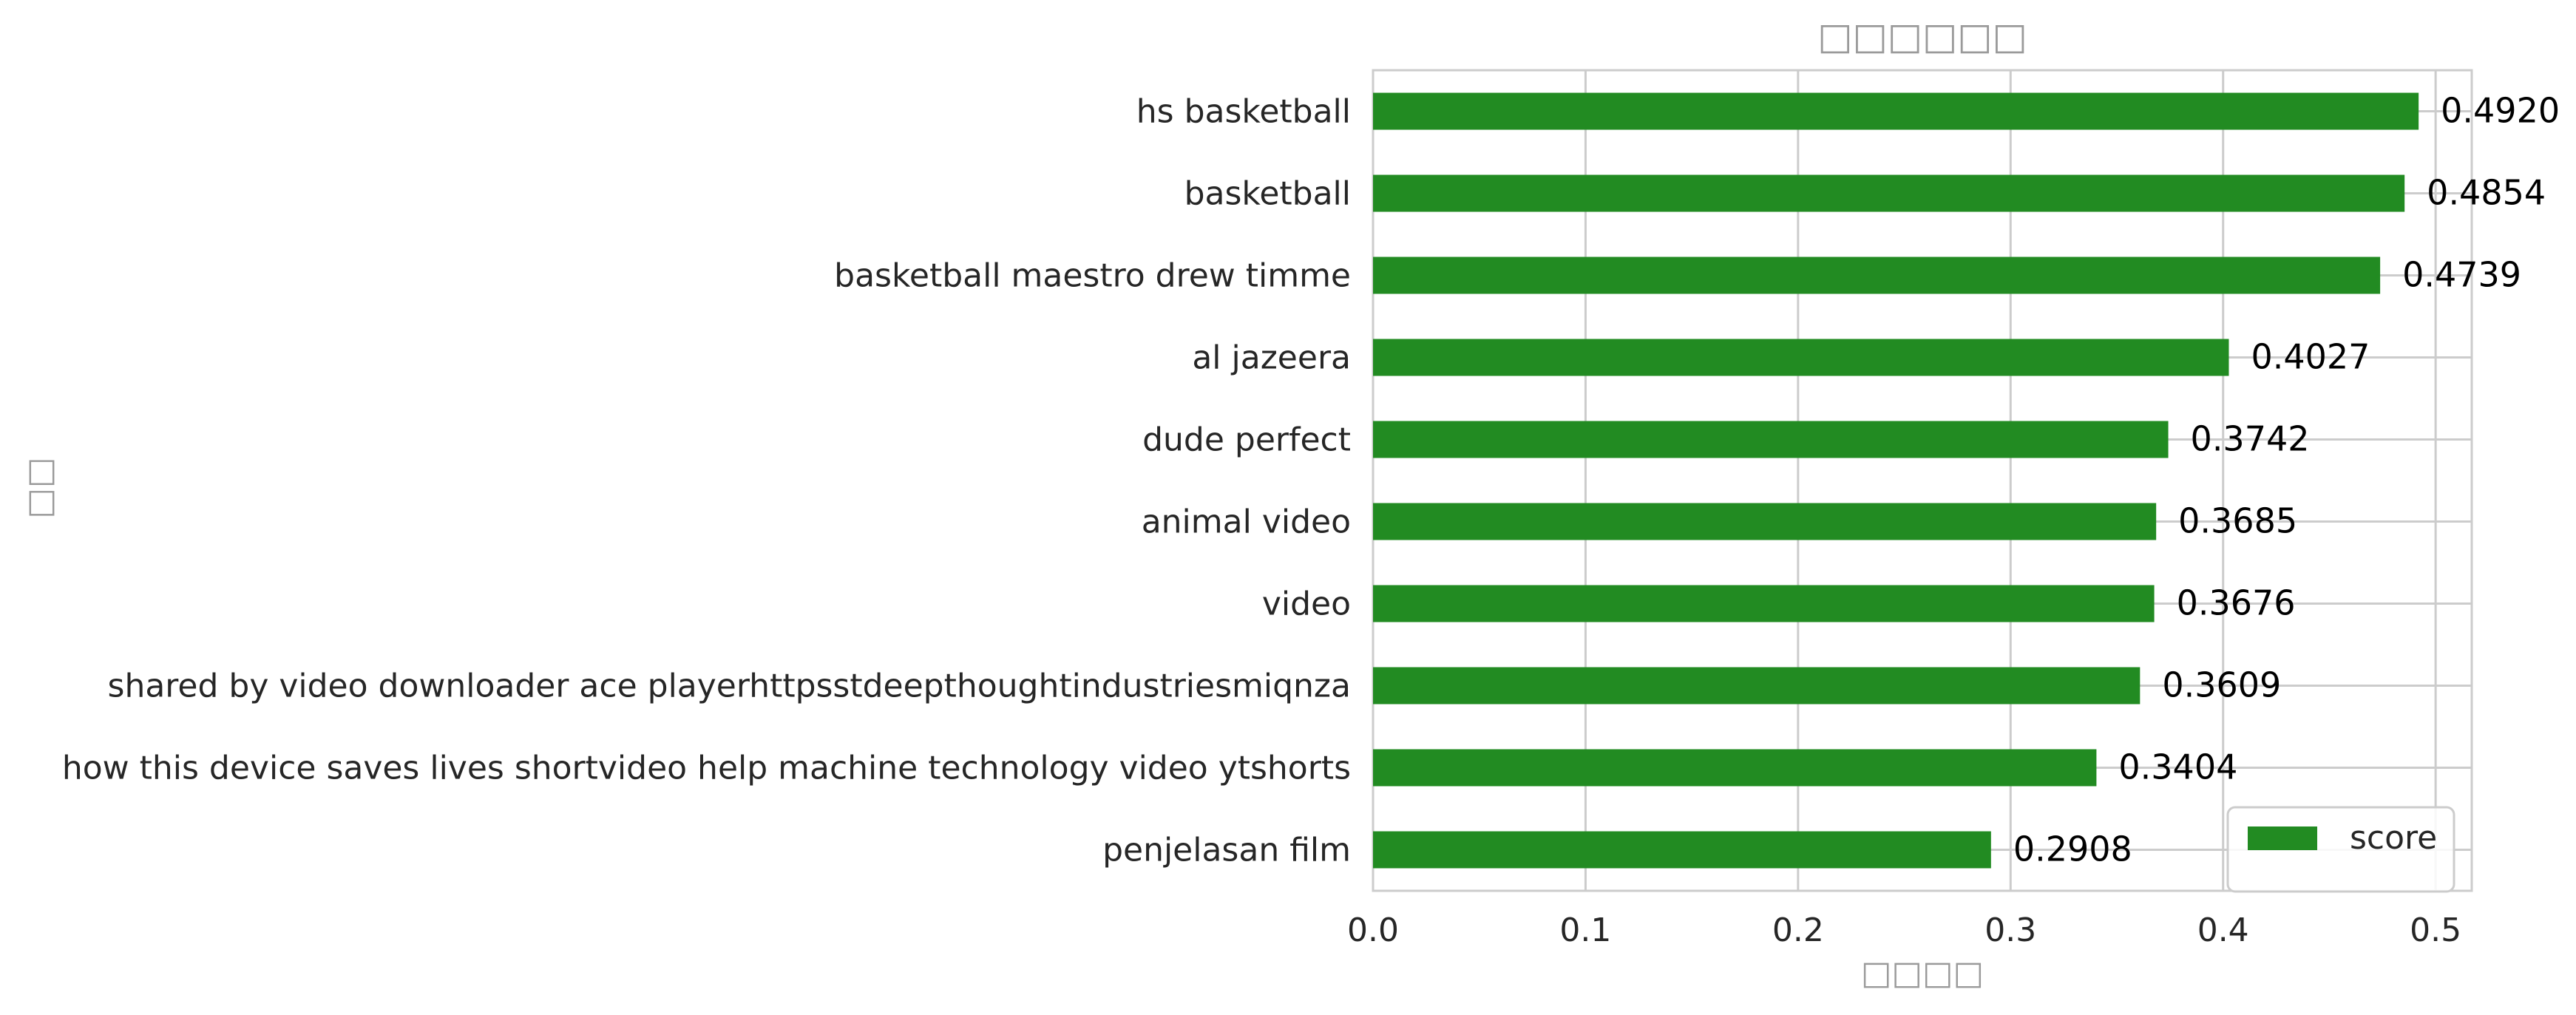 Image resolution: width=2576 pixels, height=1015 pixels. I want to click on data-label: 0.4027, so click(2310, 357).